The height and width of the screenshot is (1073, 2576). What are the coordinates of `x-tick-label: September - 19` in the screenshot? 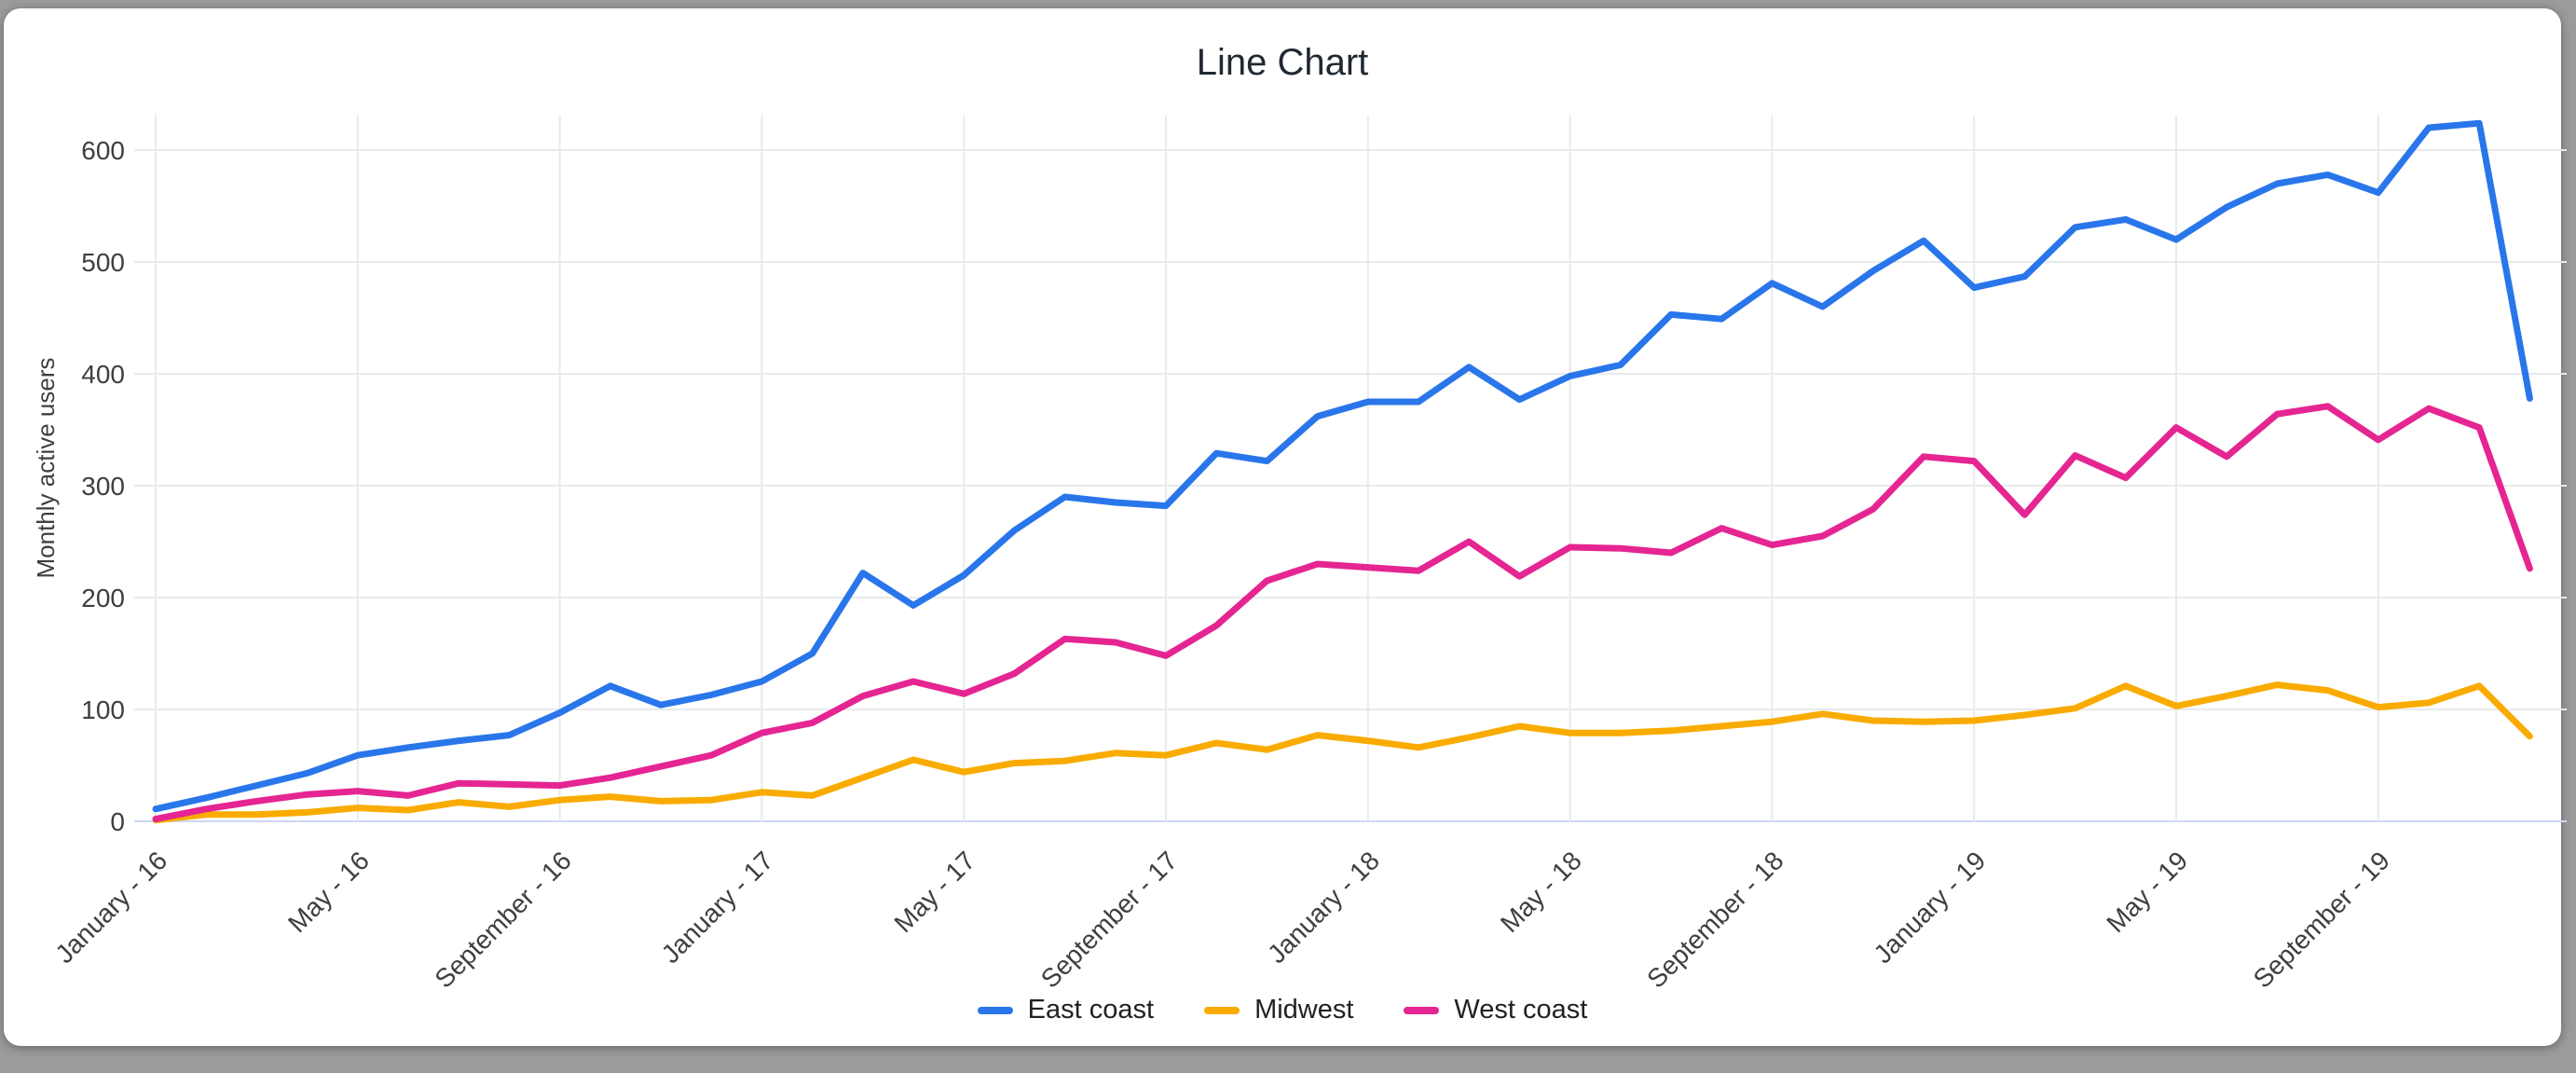 It's located at (2321, 919).